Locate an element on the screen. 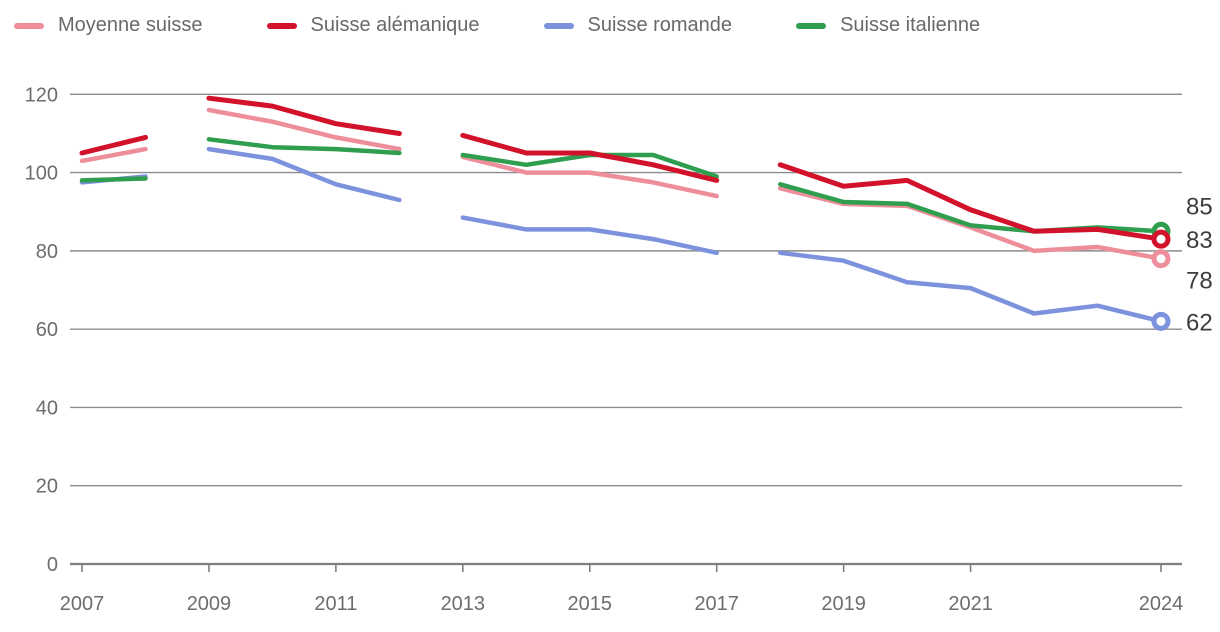  x-tick-label-2017: 2017 is located at coordinates (716, 604).